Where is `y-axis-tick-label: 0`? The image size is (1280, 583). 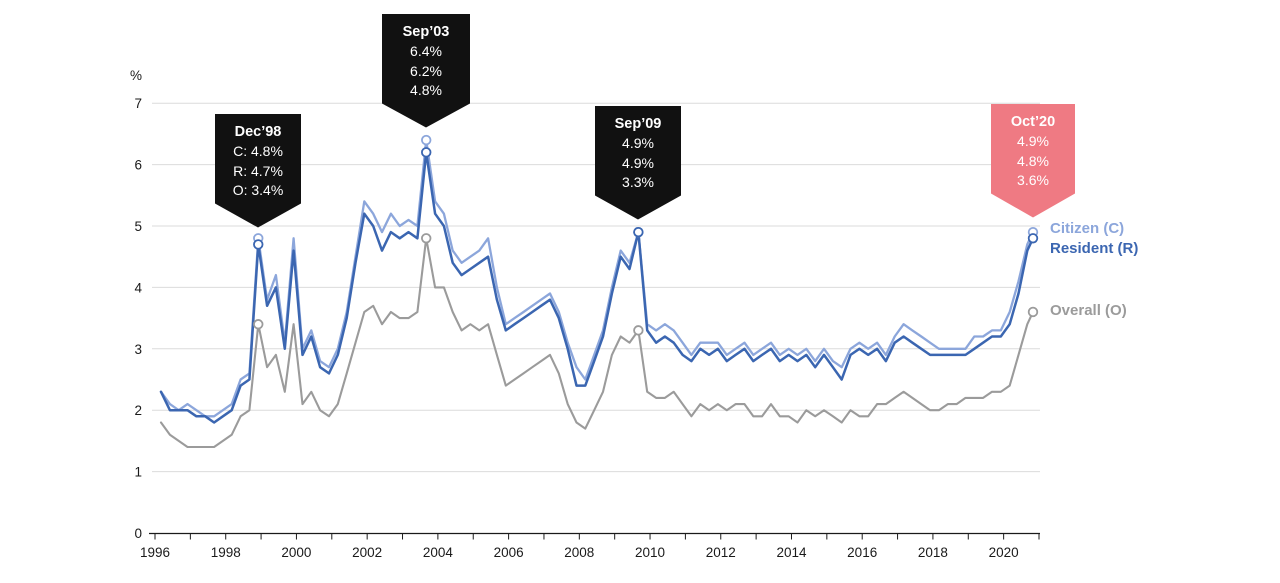
y-axis-tick-label: 0 is located at coordinates (138, 533).